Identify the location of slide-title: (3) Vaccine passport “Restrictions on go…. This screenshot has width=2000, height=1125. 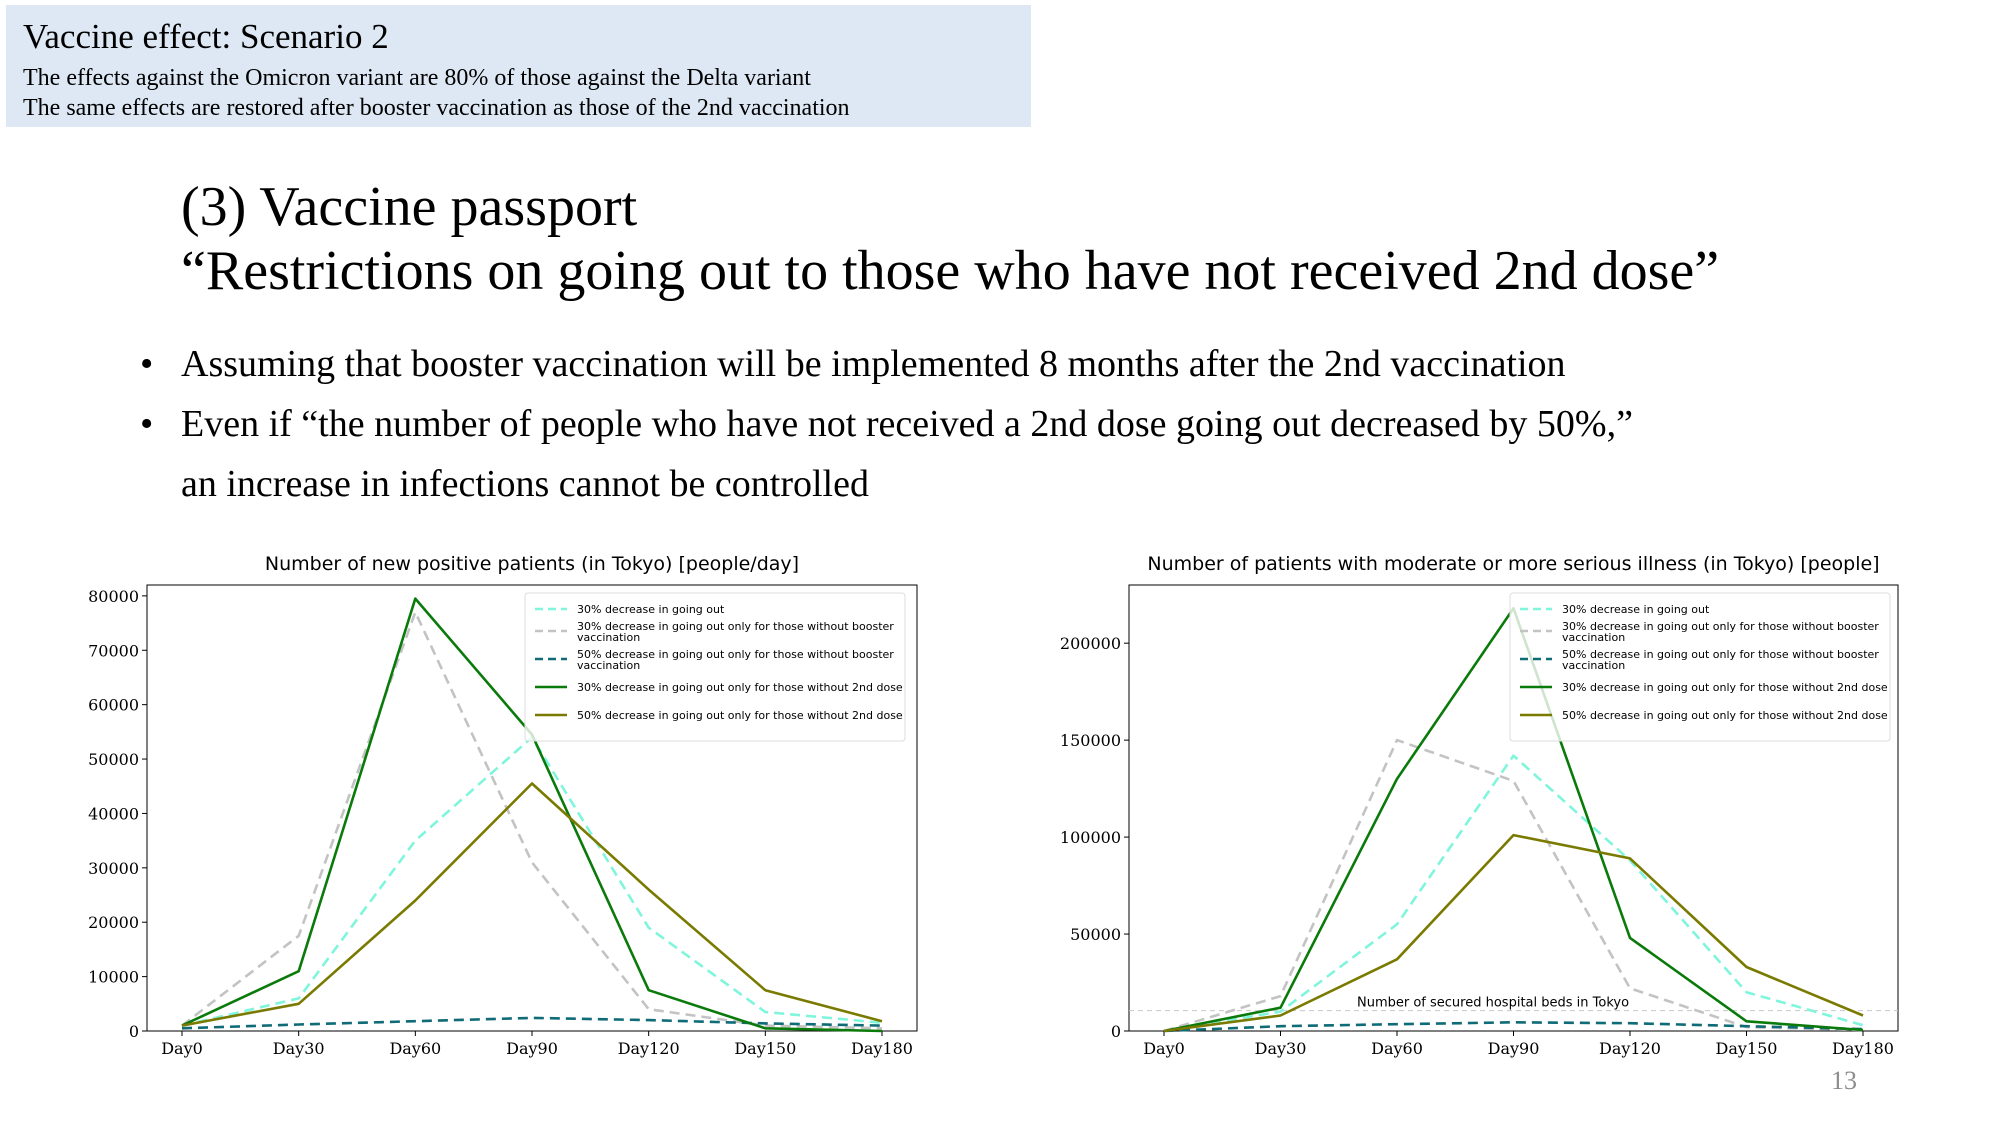
(950, 239).